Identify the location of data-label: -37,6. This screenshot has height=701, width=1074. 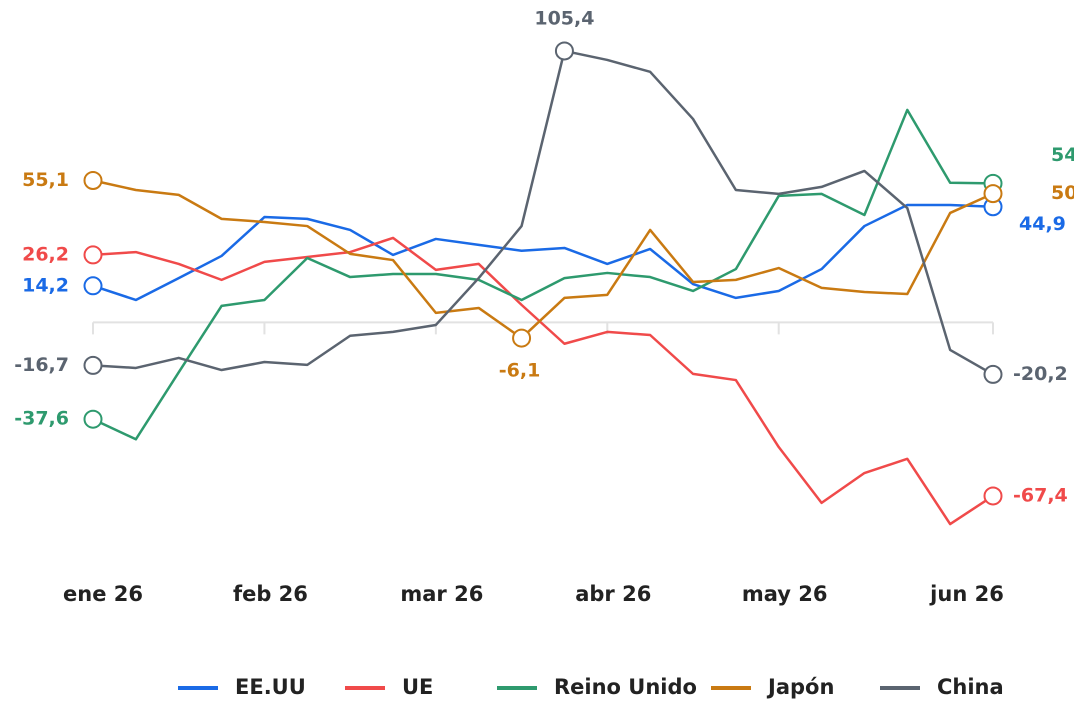
(41, 419).